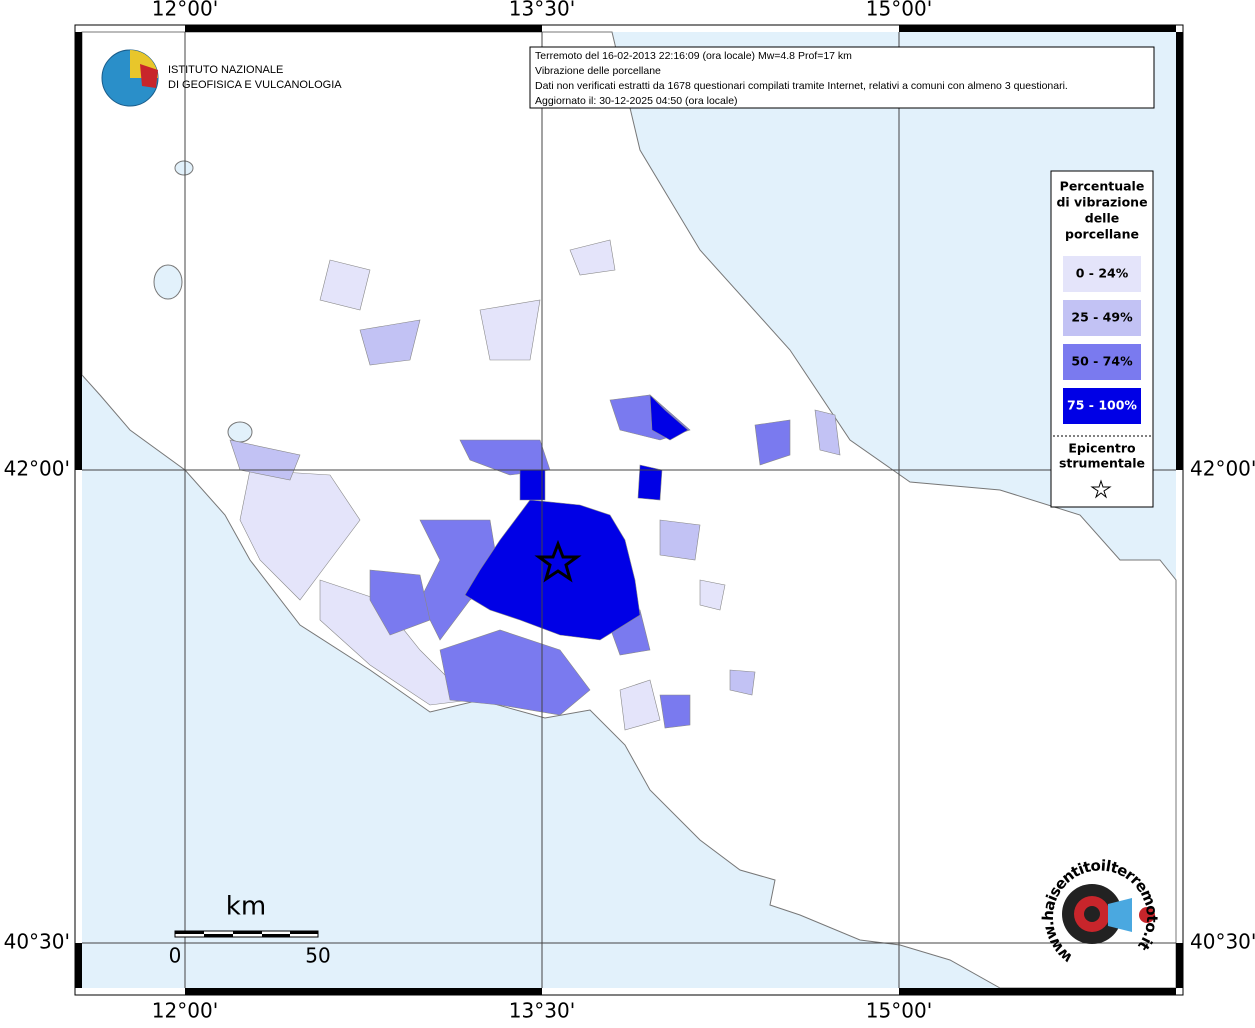 The height and width of the screenshot is (1028, 1255). Describe the element at coordinates (1102, 463) in the screenshot. I see `legend-epicenter: strumentale` at that location.